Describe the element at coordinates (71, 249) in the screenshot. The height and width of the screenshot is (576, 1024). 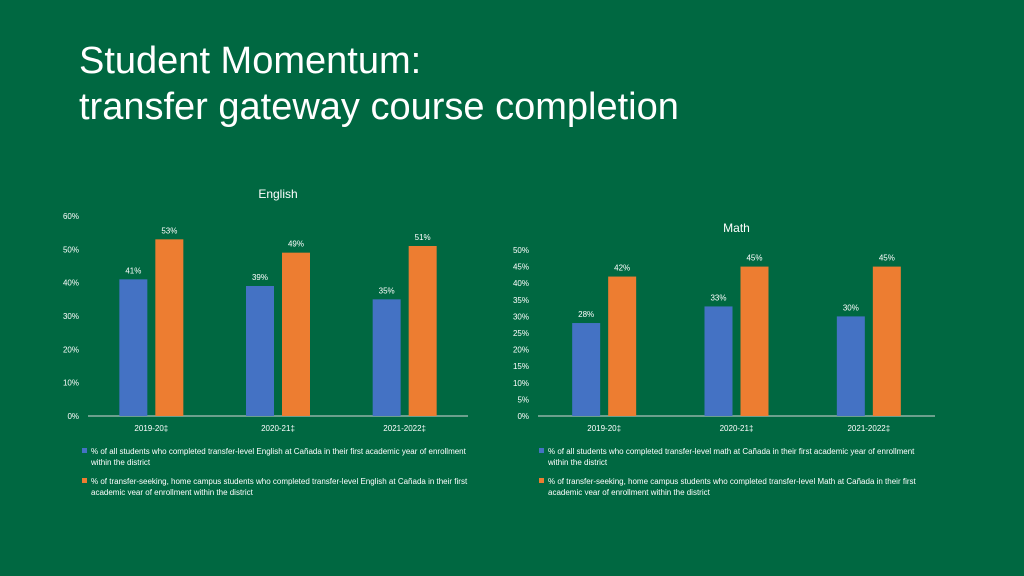
I see `english-y-tick-label: 50%` at that location.